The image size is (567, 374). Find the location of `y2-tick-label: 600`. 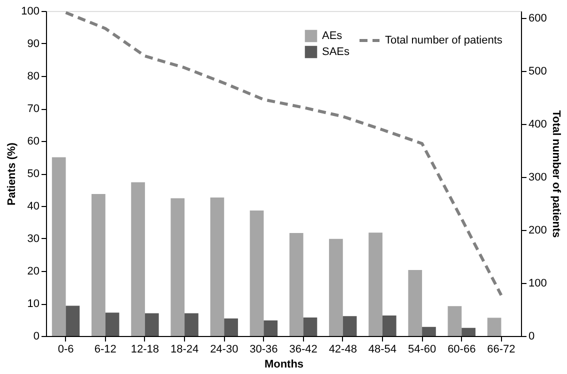

y2-tick-label: 600 is located at coordinates (537, 18).